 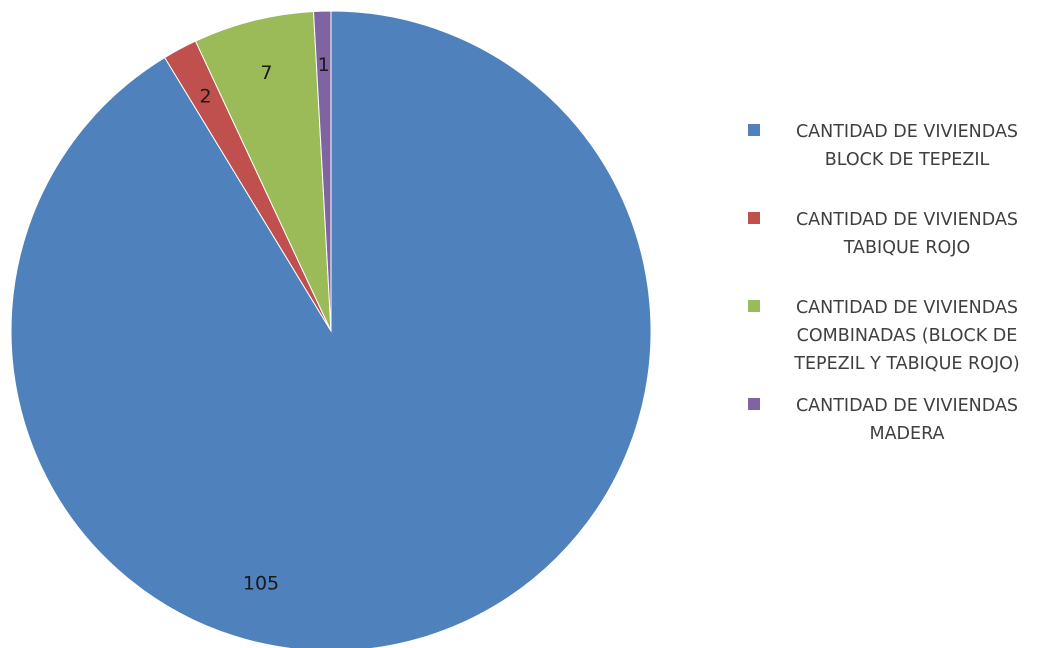 What do you see at coordinates (754, 130) in the screenshot?
I see `legend-swatch-block-de-tepezil` at bounding box center [754, 130].